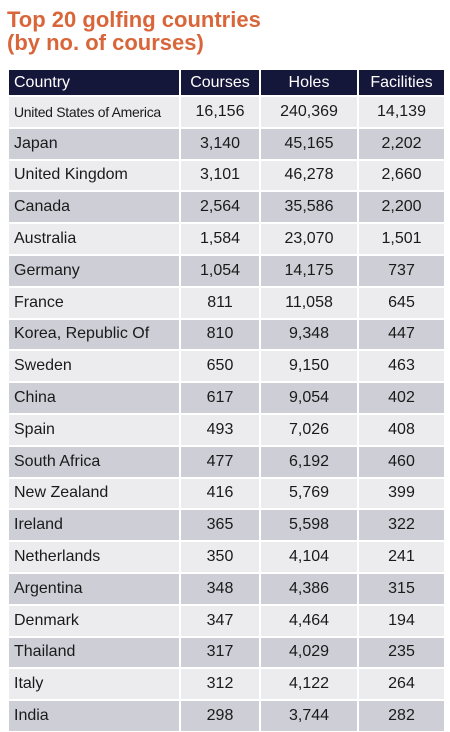 This screenshot has height=732, width=450. I want to click on courses-cell: 1,054, so click(220, 270).